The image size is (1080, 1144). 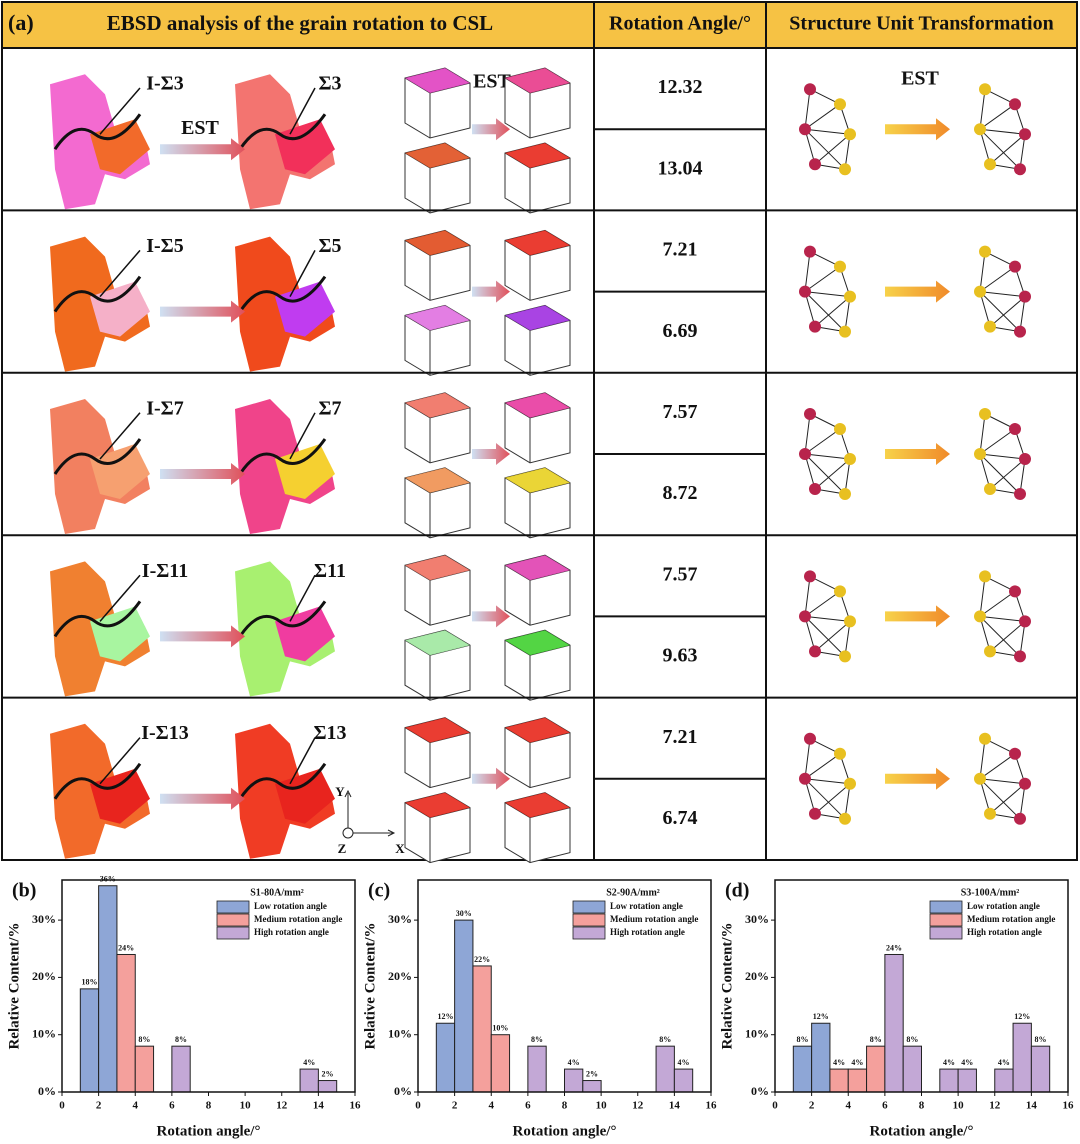 I want to click on rotation-angle: 13.04, so click(x=680, y=168).